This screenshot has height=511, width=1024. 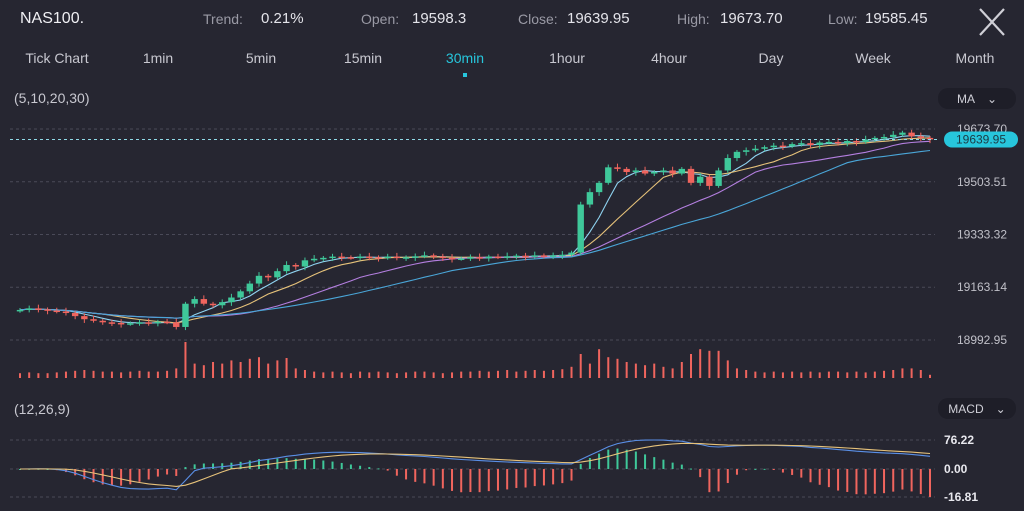 I want to click on price-tick-label: 19163.14, so click(x=982, y=287).